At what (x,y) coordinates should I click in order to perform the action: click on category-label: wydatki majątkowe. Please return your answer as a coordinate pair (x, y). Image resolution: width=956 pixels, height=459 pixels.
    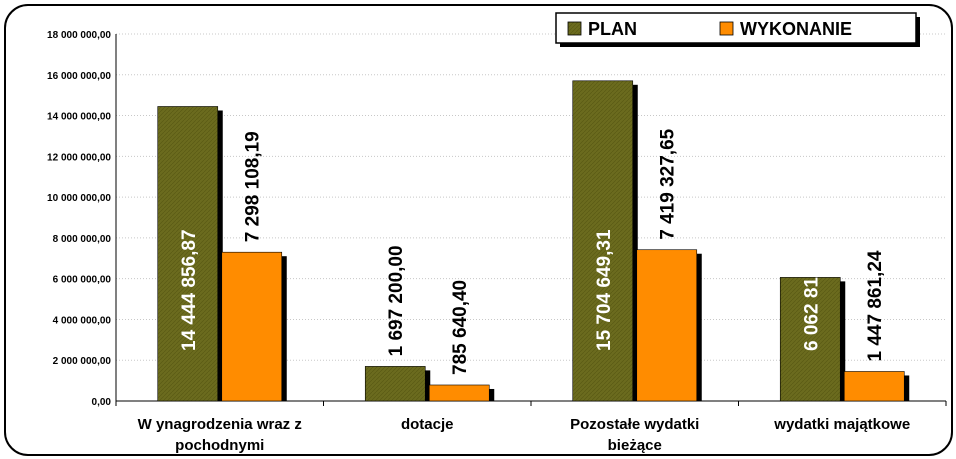
    Looking at the image, I should click on (841, 424).